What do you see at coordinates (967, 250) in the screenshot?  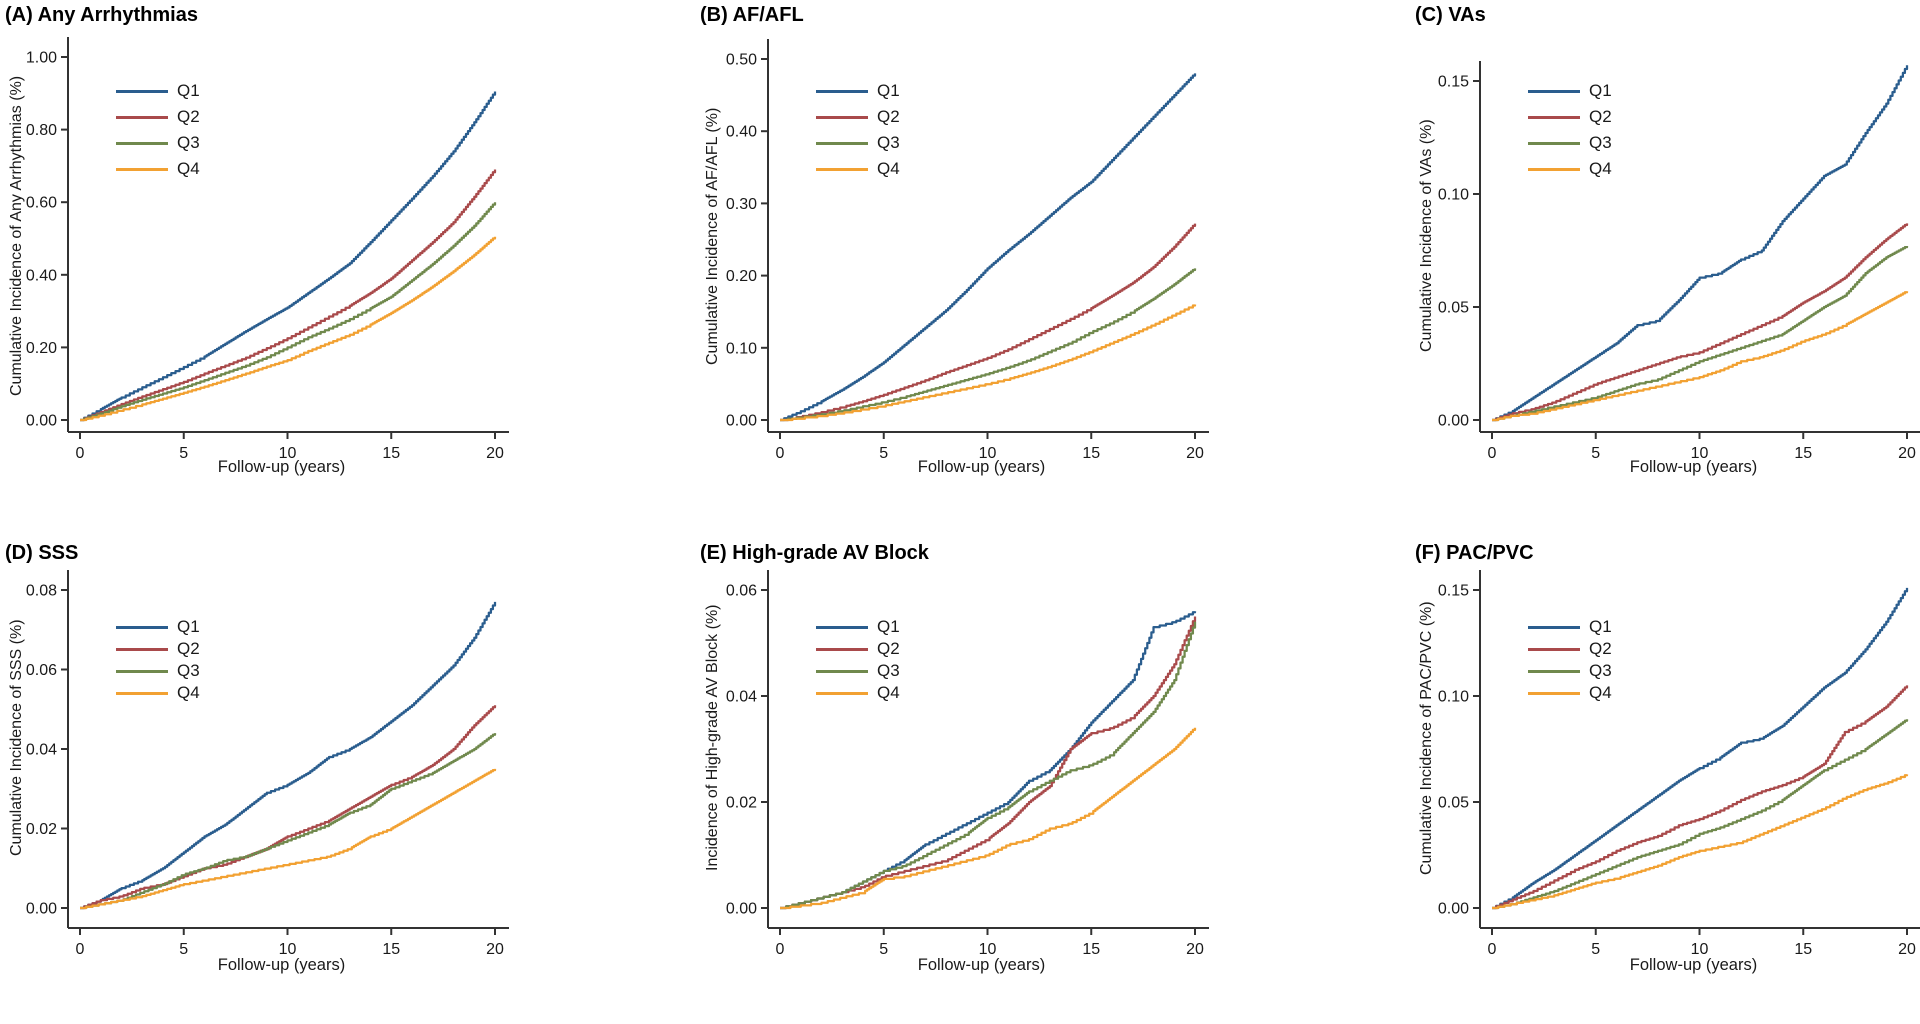 I see `chart-plot-b: 0.00 0.10 0.20 0.30 0.40 0.50 0 5 10 15 20` at bounding box center [967, 250].